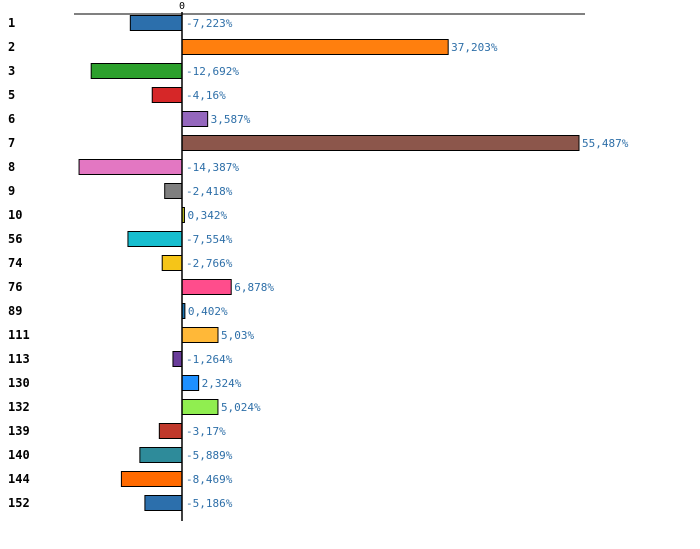 The height and width of the screenshot is (549, 700). Describe the element at coordinates (212, 167) in the screenshot. I see `value-label: -14,387%` at that location.